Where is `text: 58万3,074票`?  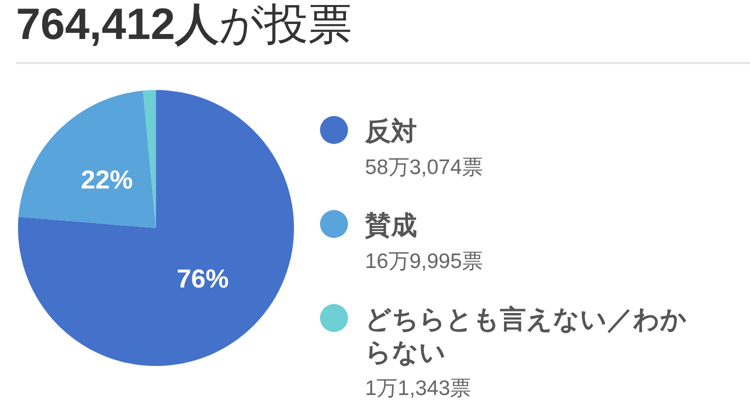
text: 58万3,074票 is located at coordinates (424, 167).